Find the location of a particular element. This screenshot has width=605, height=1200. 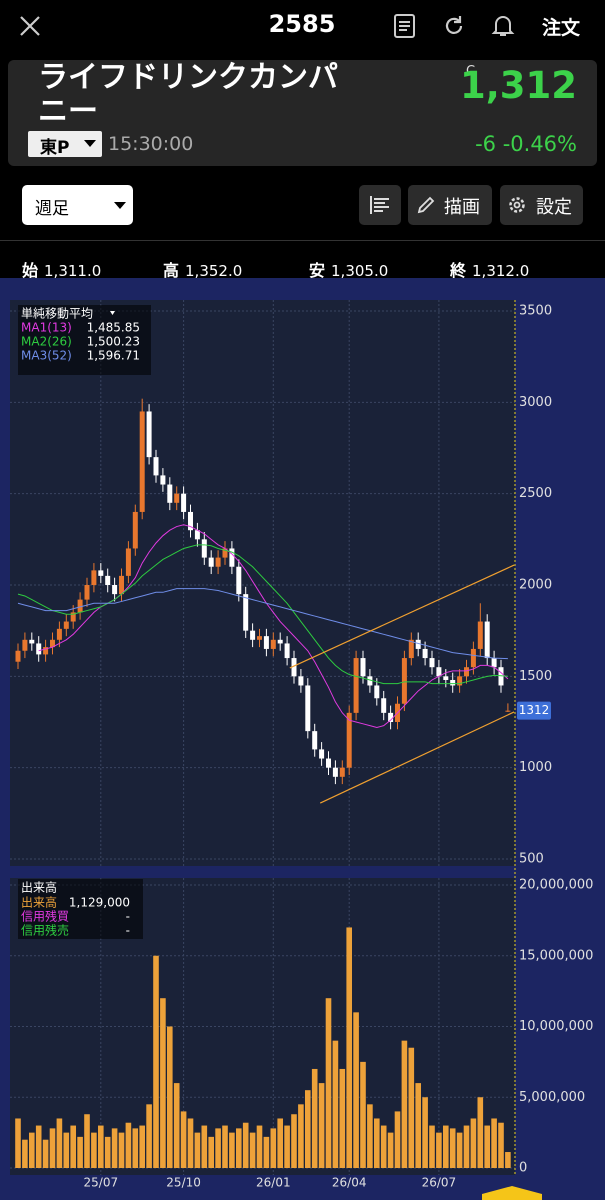

draw-button: 描画 is located at coordinates (450, 205).